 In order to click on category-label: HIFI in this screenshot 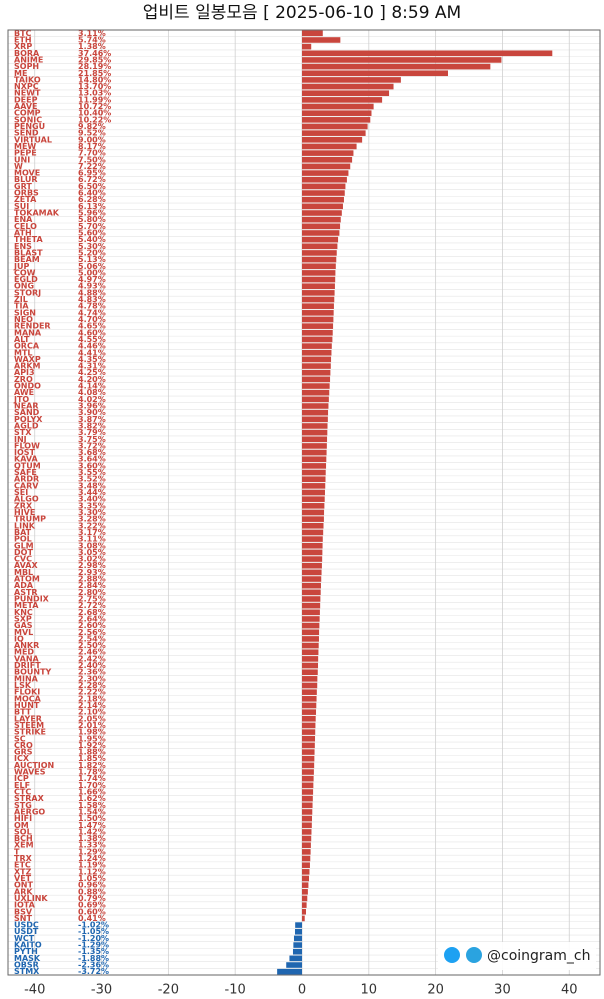, I will do `click(23, 818)`.